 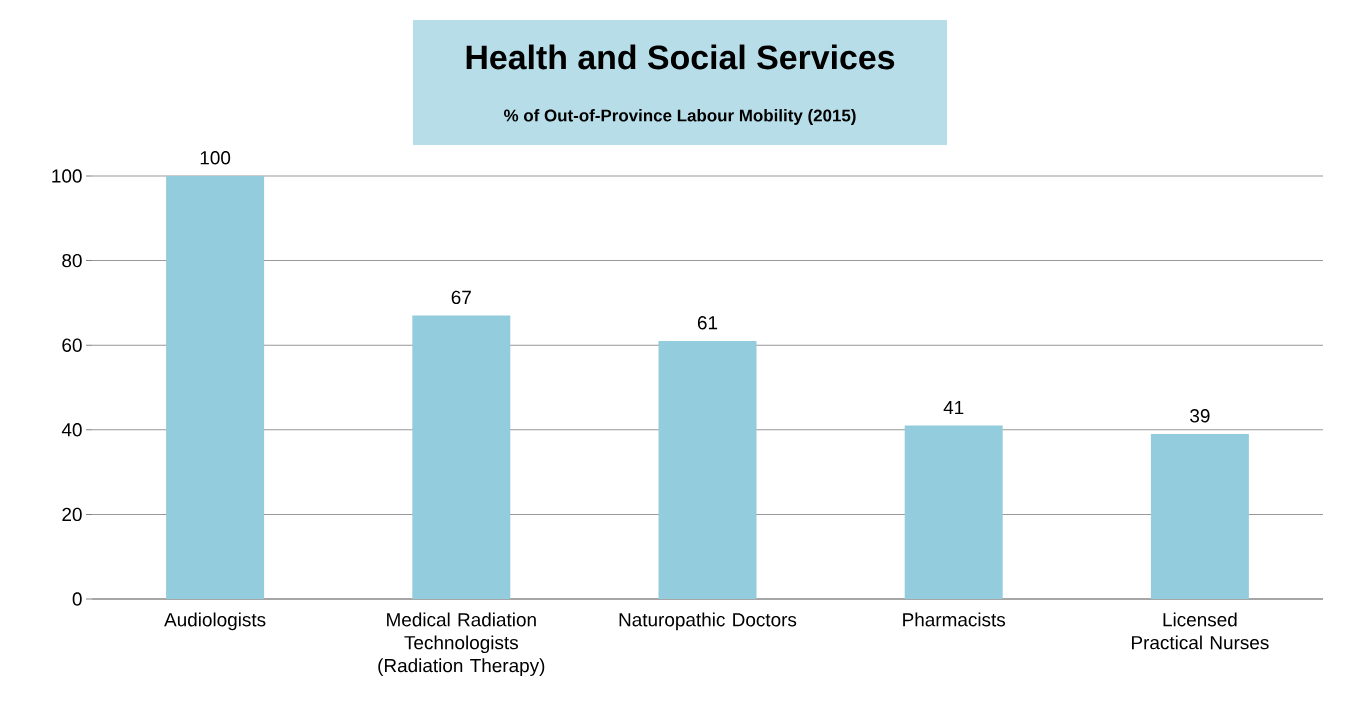 I want to click on data-label: 39, so click(x=1200, y=416).